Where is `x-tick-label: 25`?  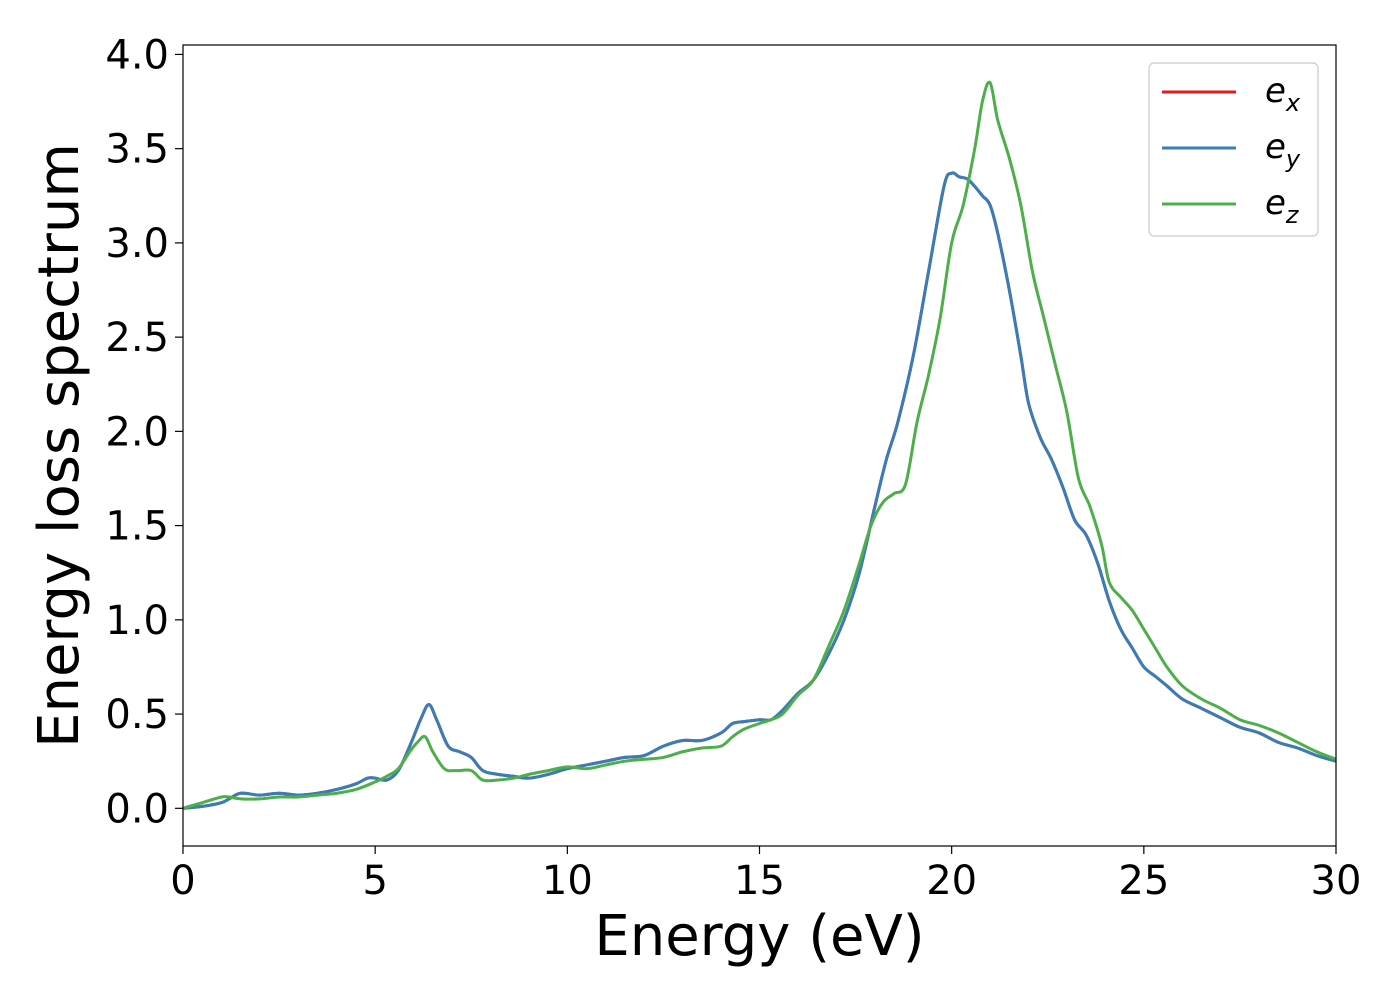 x-tick-label: 25 is located at coordinates (1143, 881).